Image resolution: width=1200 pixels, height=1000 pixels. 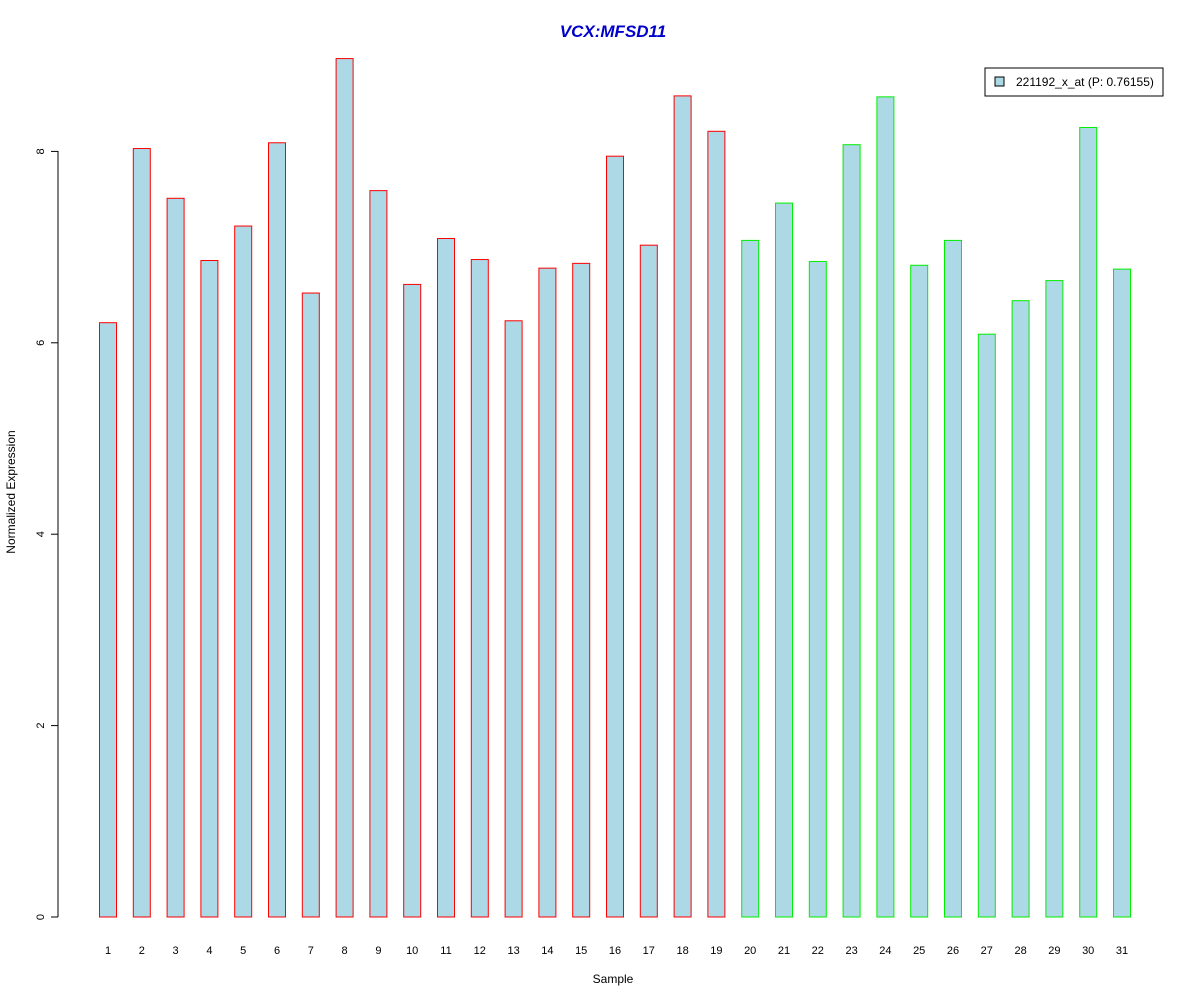 What do you see at coordinates (41, 917) in the screenshot?
I see `y-tick-label: 0` at bounding box center [41, 917].